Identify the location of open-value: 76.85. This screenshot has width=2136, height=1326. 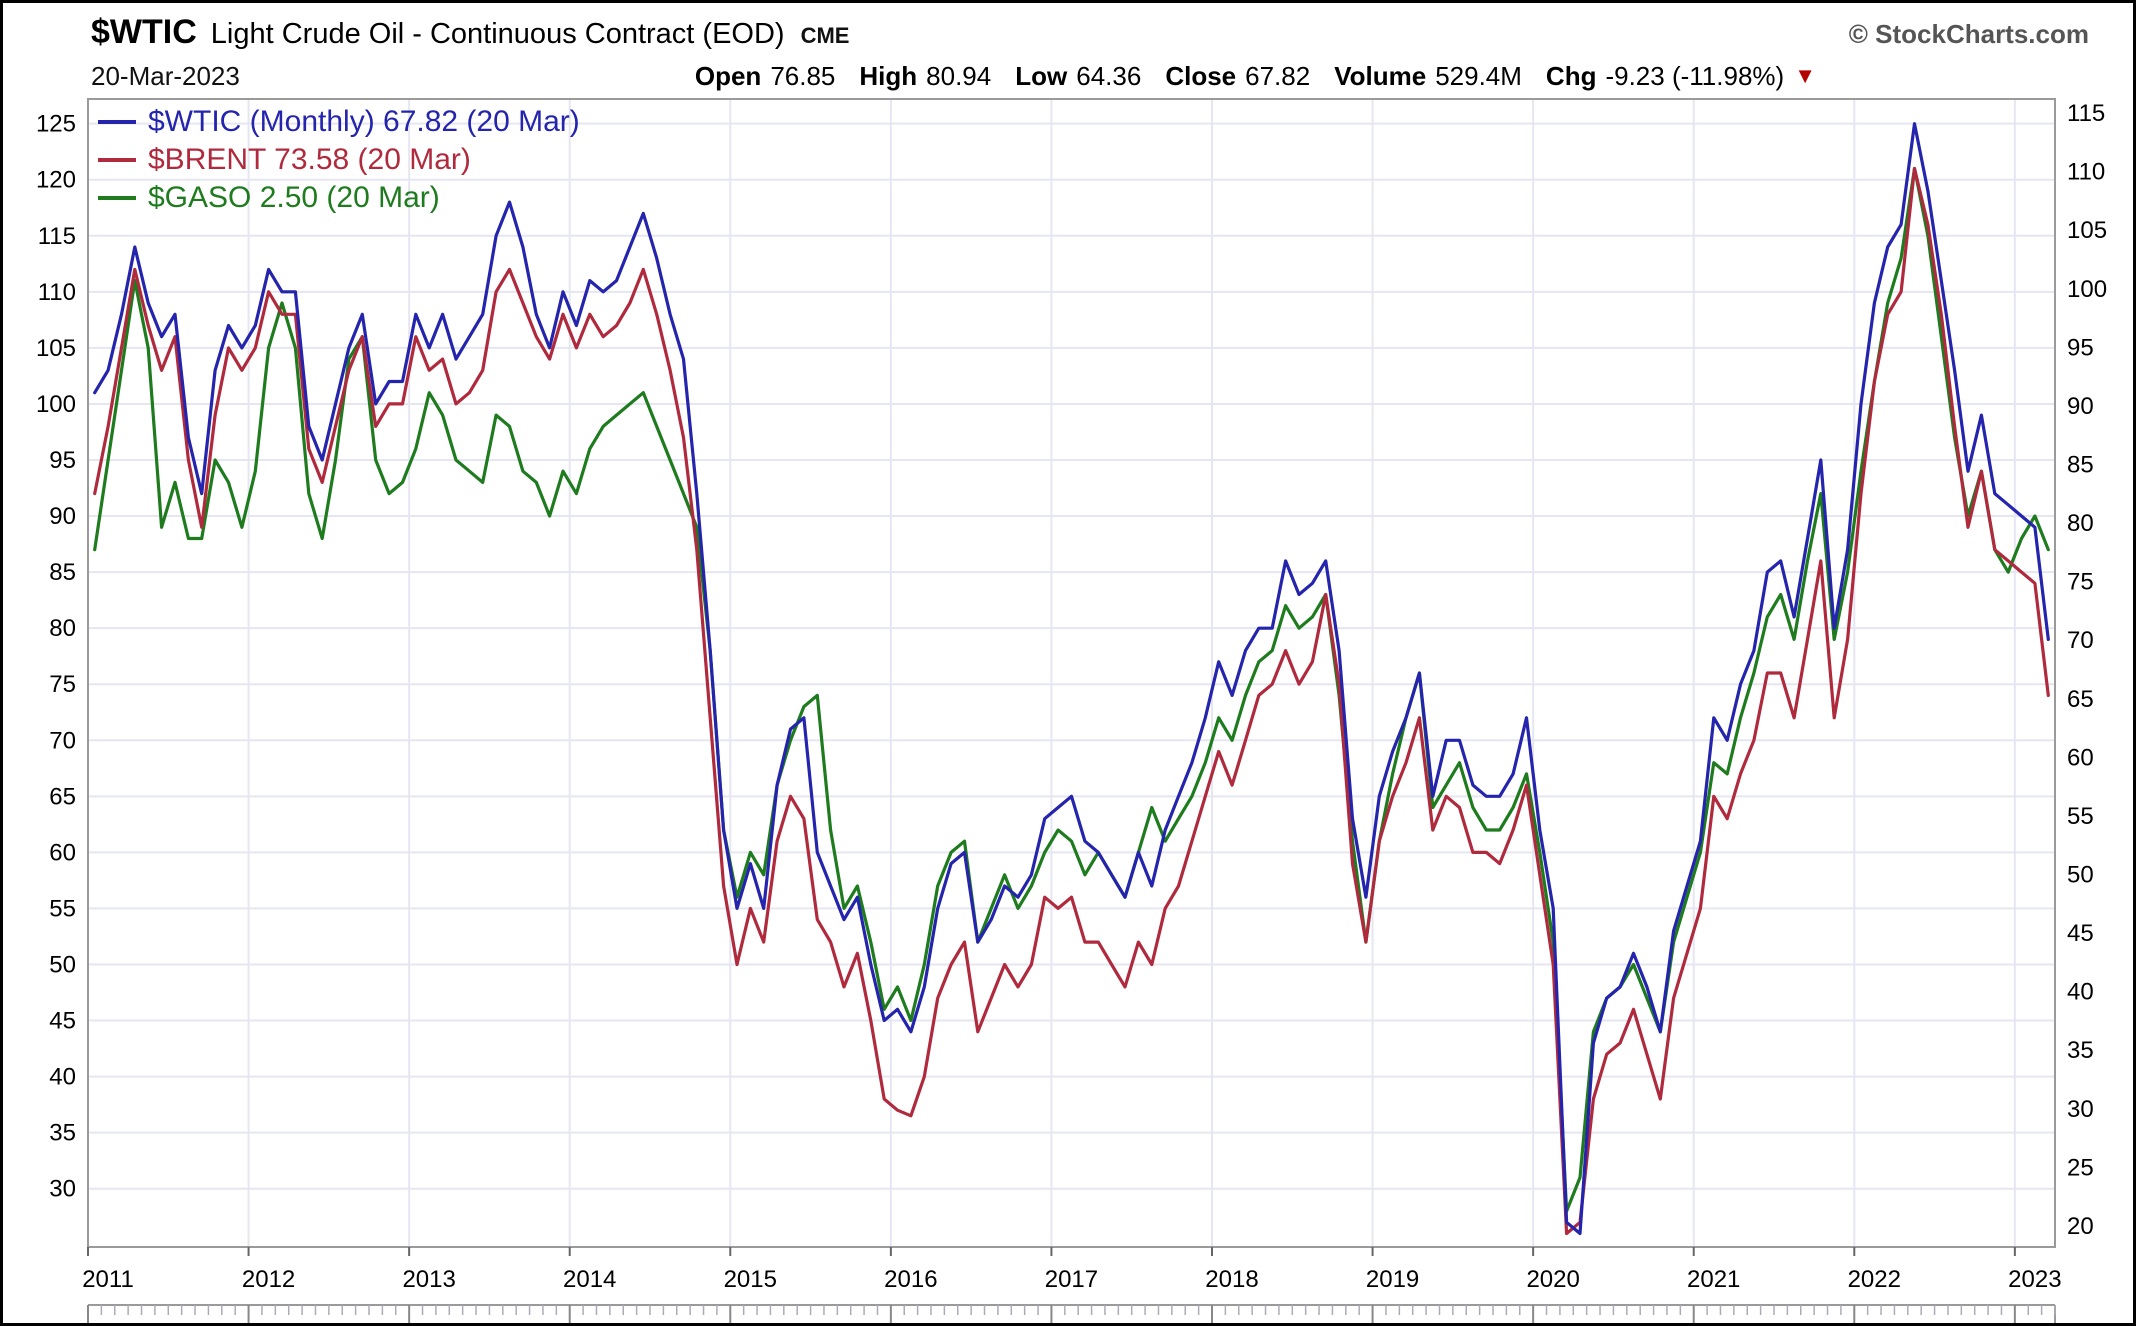
(803, 76).